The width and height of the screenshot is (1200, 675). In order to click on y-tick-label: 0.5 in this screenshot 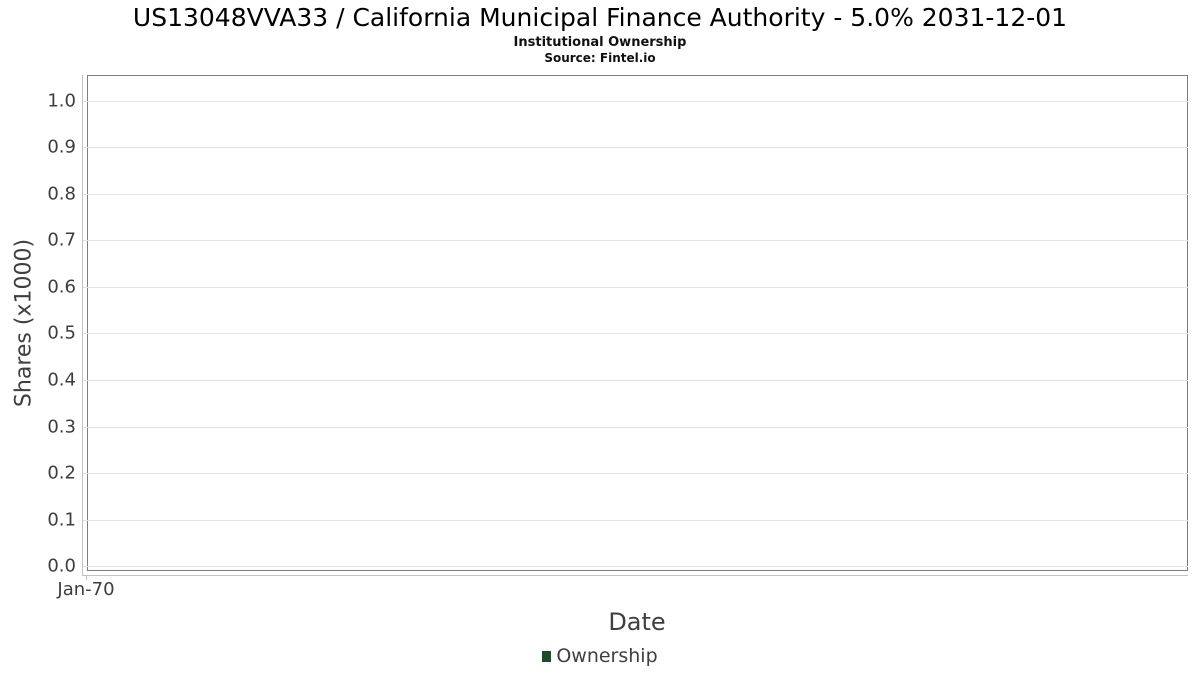, I will do `click(61, 333)`.